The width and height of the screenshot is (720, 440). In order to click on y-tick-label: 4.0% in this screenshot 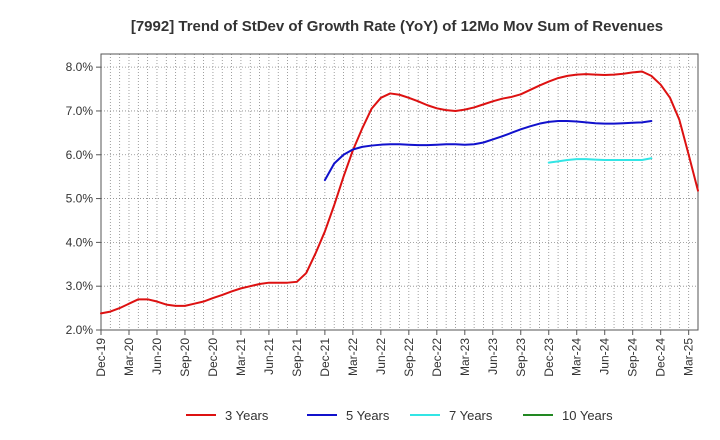, I will do `click(80, 242)`.